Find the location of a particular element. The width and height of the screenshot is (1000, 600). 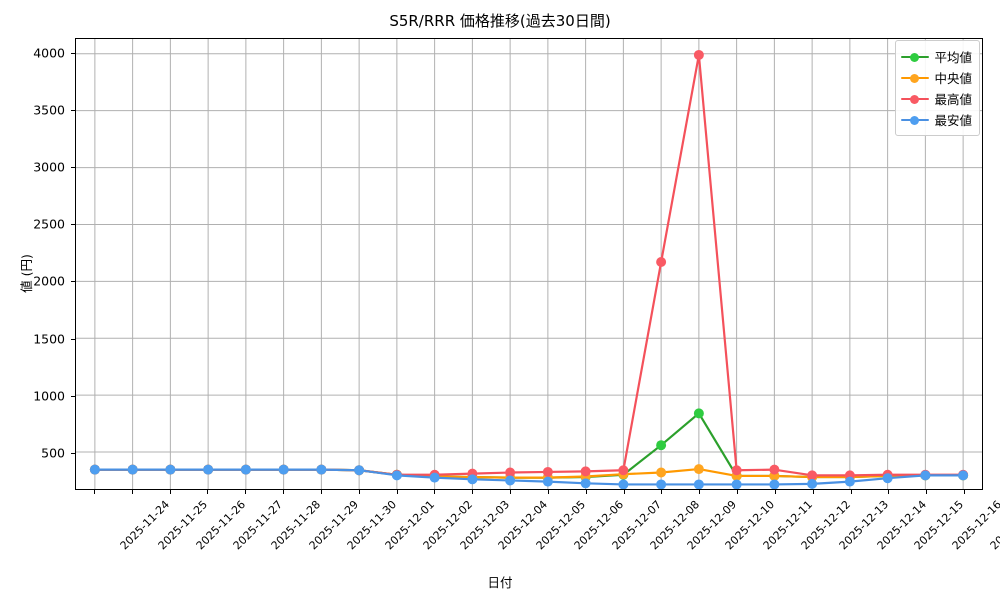

legend-item-label: 最安値 is located at coordinates (953, 120).